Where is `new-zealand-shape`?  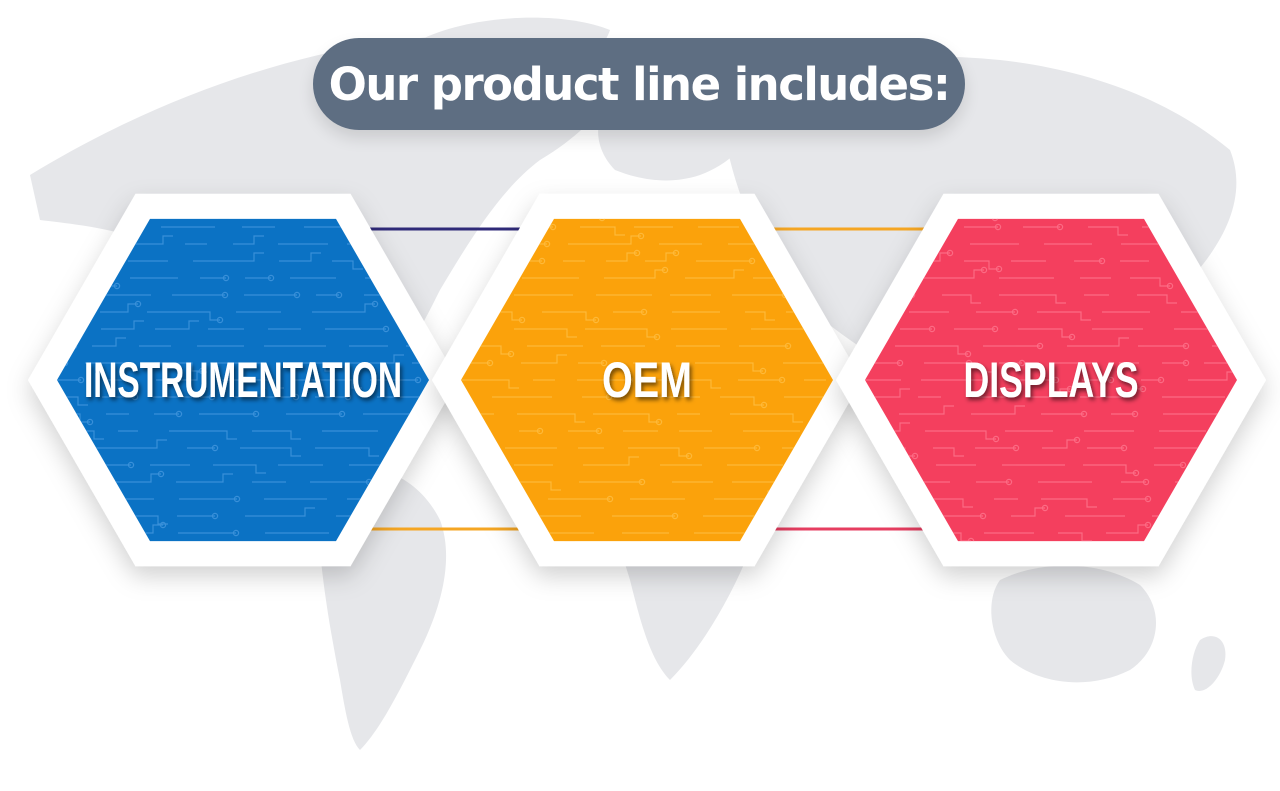 new-zealand-shape is located at coordinates (1208, 663).